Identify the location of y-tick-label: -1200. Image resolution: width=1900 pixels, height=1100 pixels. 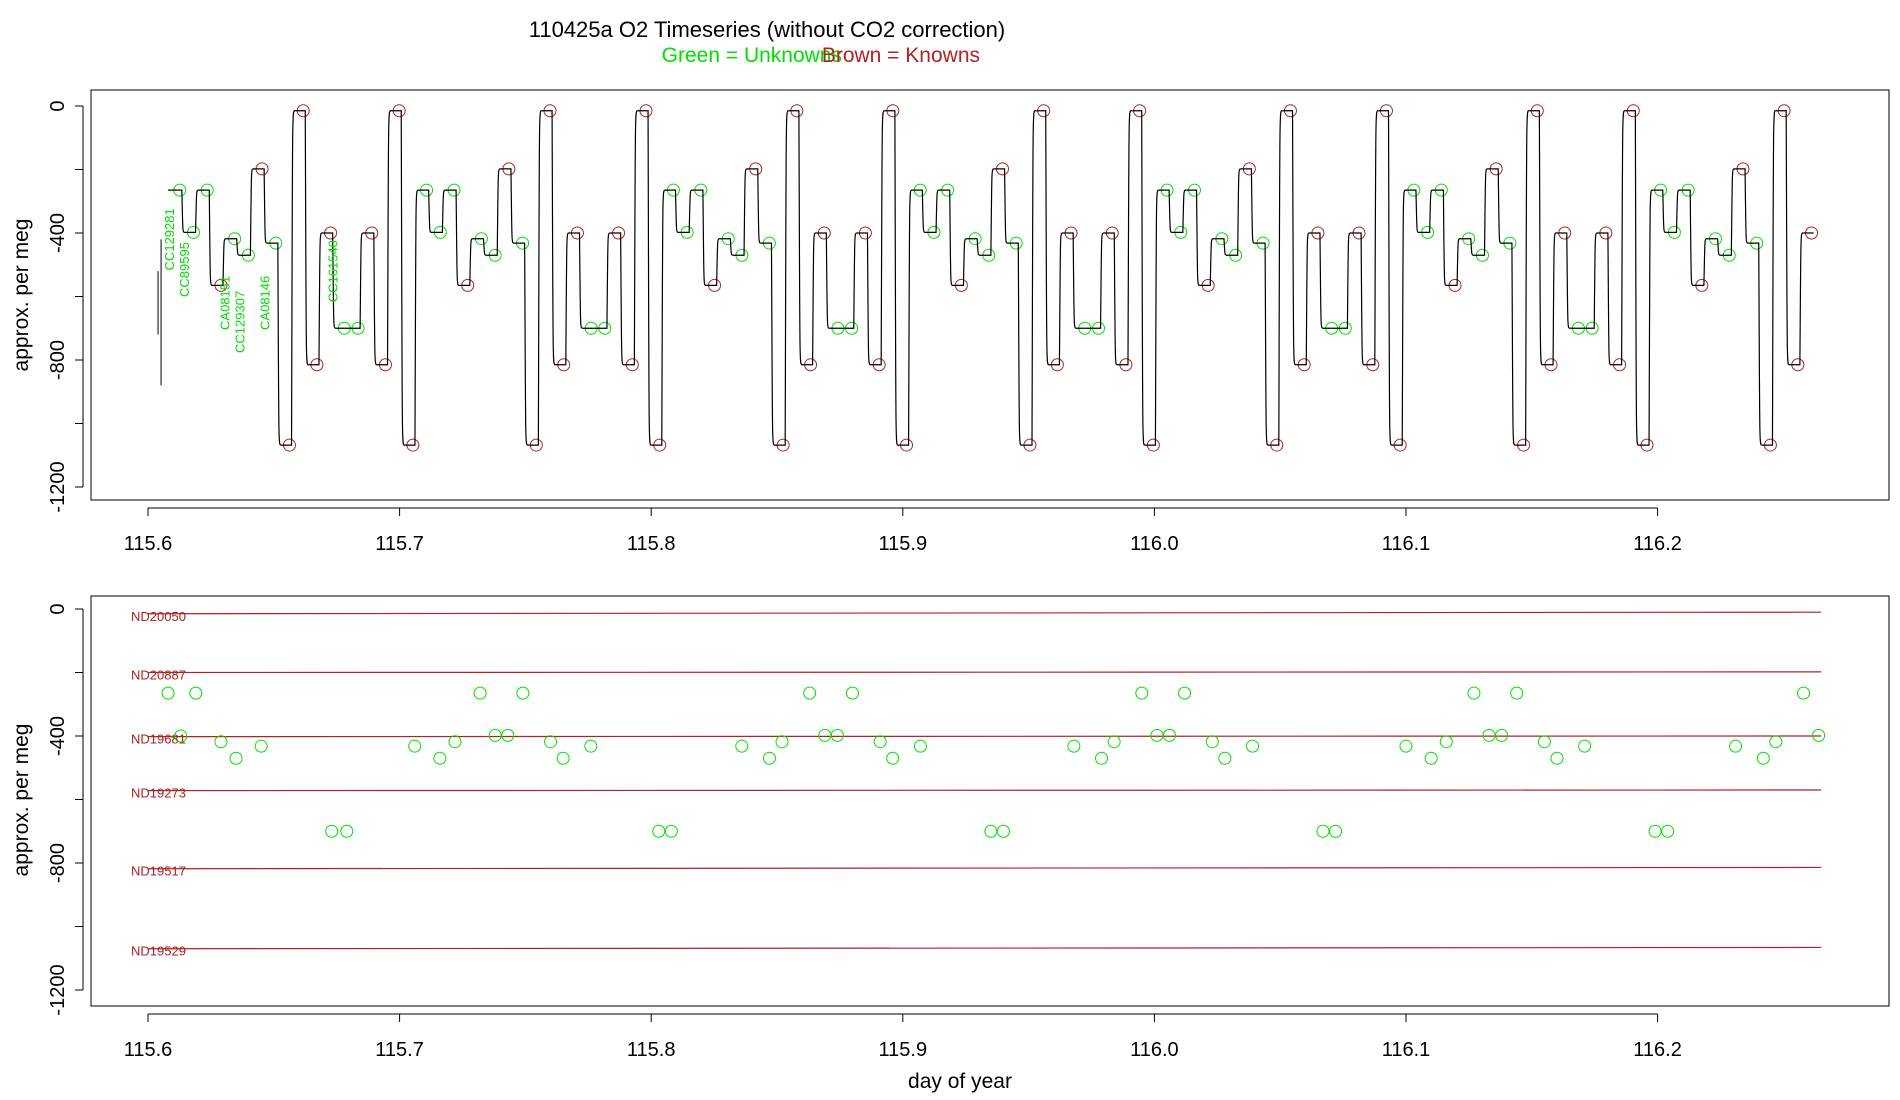
(58, 486).